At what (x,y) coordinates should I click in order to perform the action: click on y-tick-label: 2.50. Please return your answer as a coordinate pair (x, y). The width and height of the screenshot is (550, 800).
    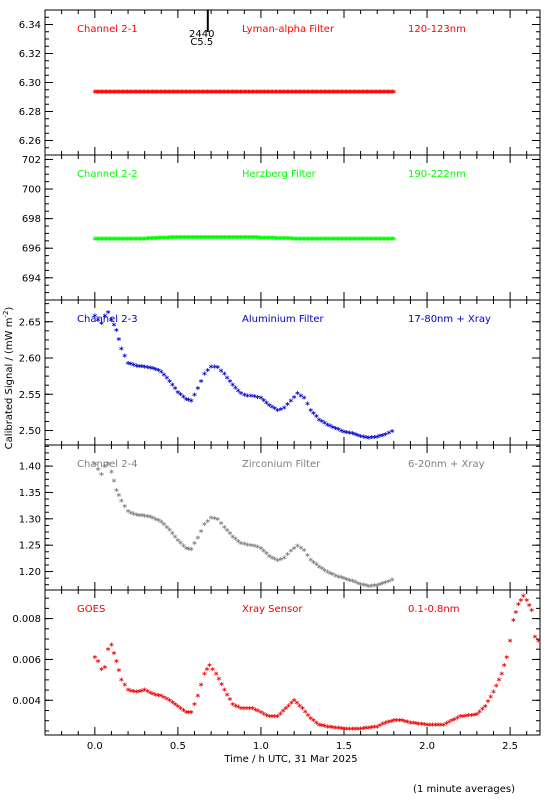
    Looking at the image, I should click on (30, 431).